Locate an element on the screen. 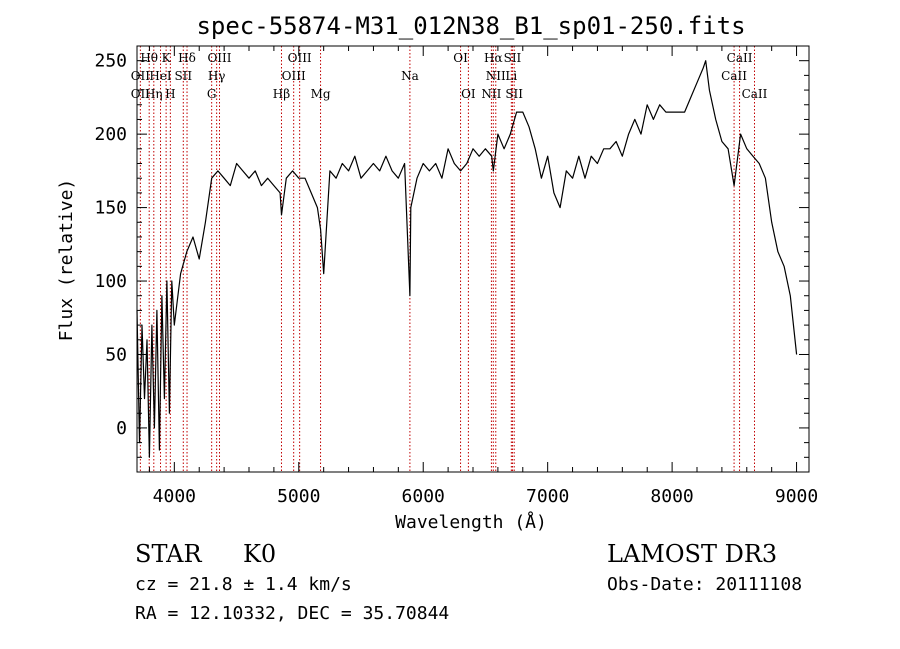 This screenshot has width=900, height=649. x-tick-label: 7000 is located at coordinates (547, 496).